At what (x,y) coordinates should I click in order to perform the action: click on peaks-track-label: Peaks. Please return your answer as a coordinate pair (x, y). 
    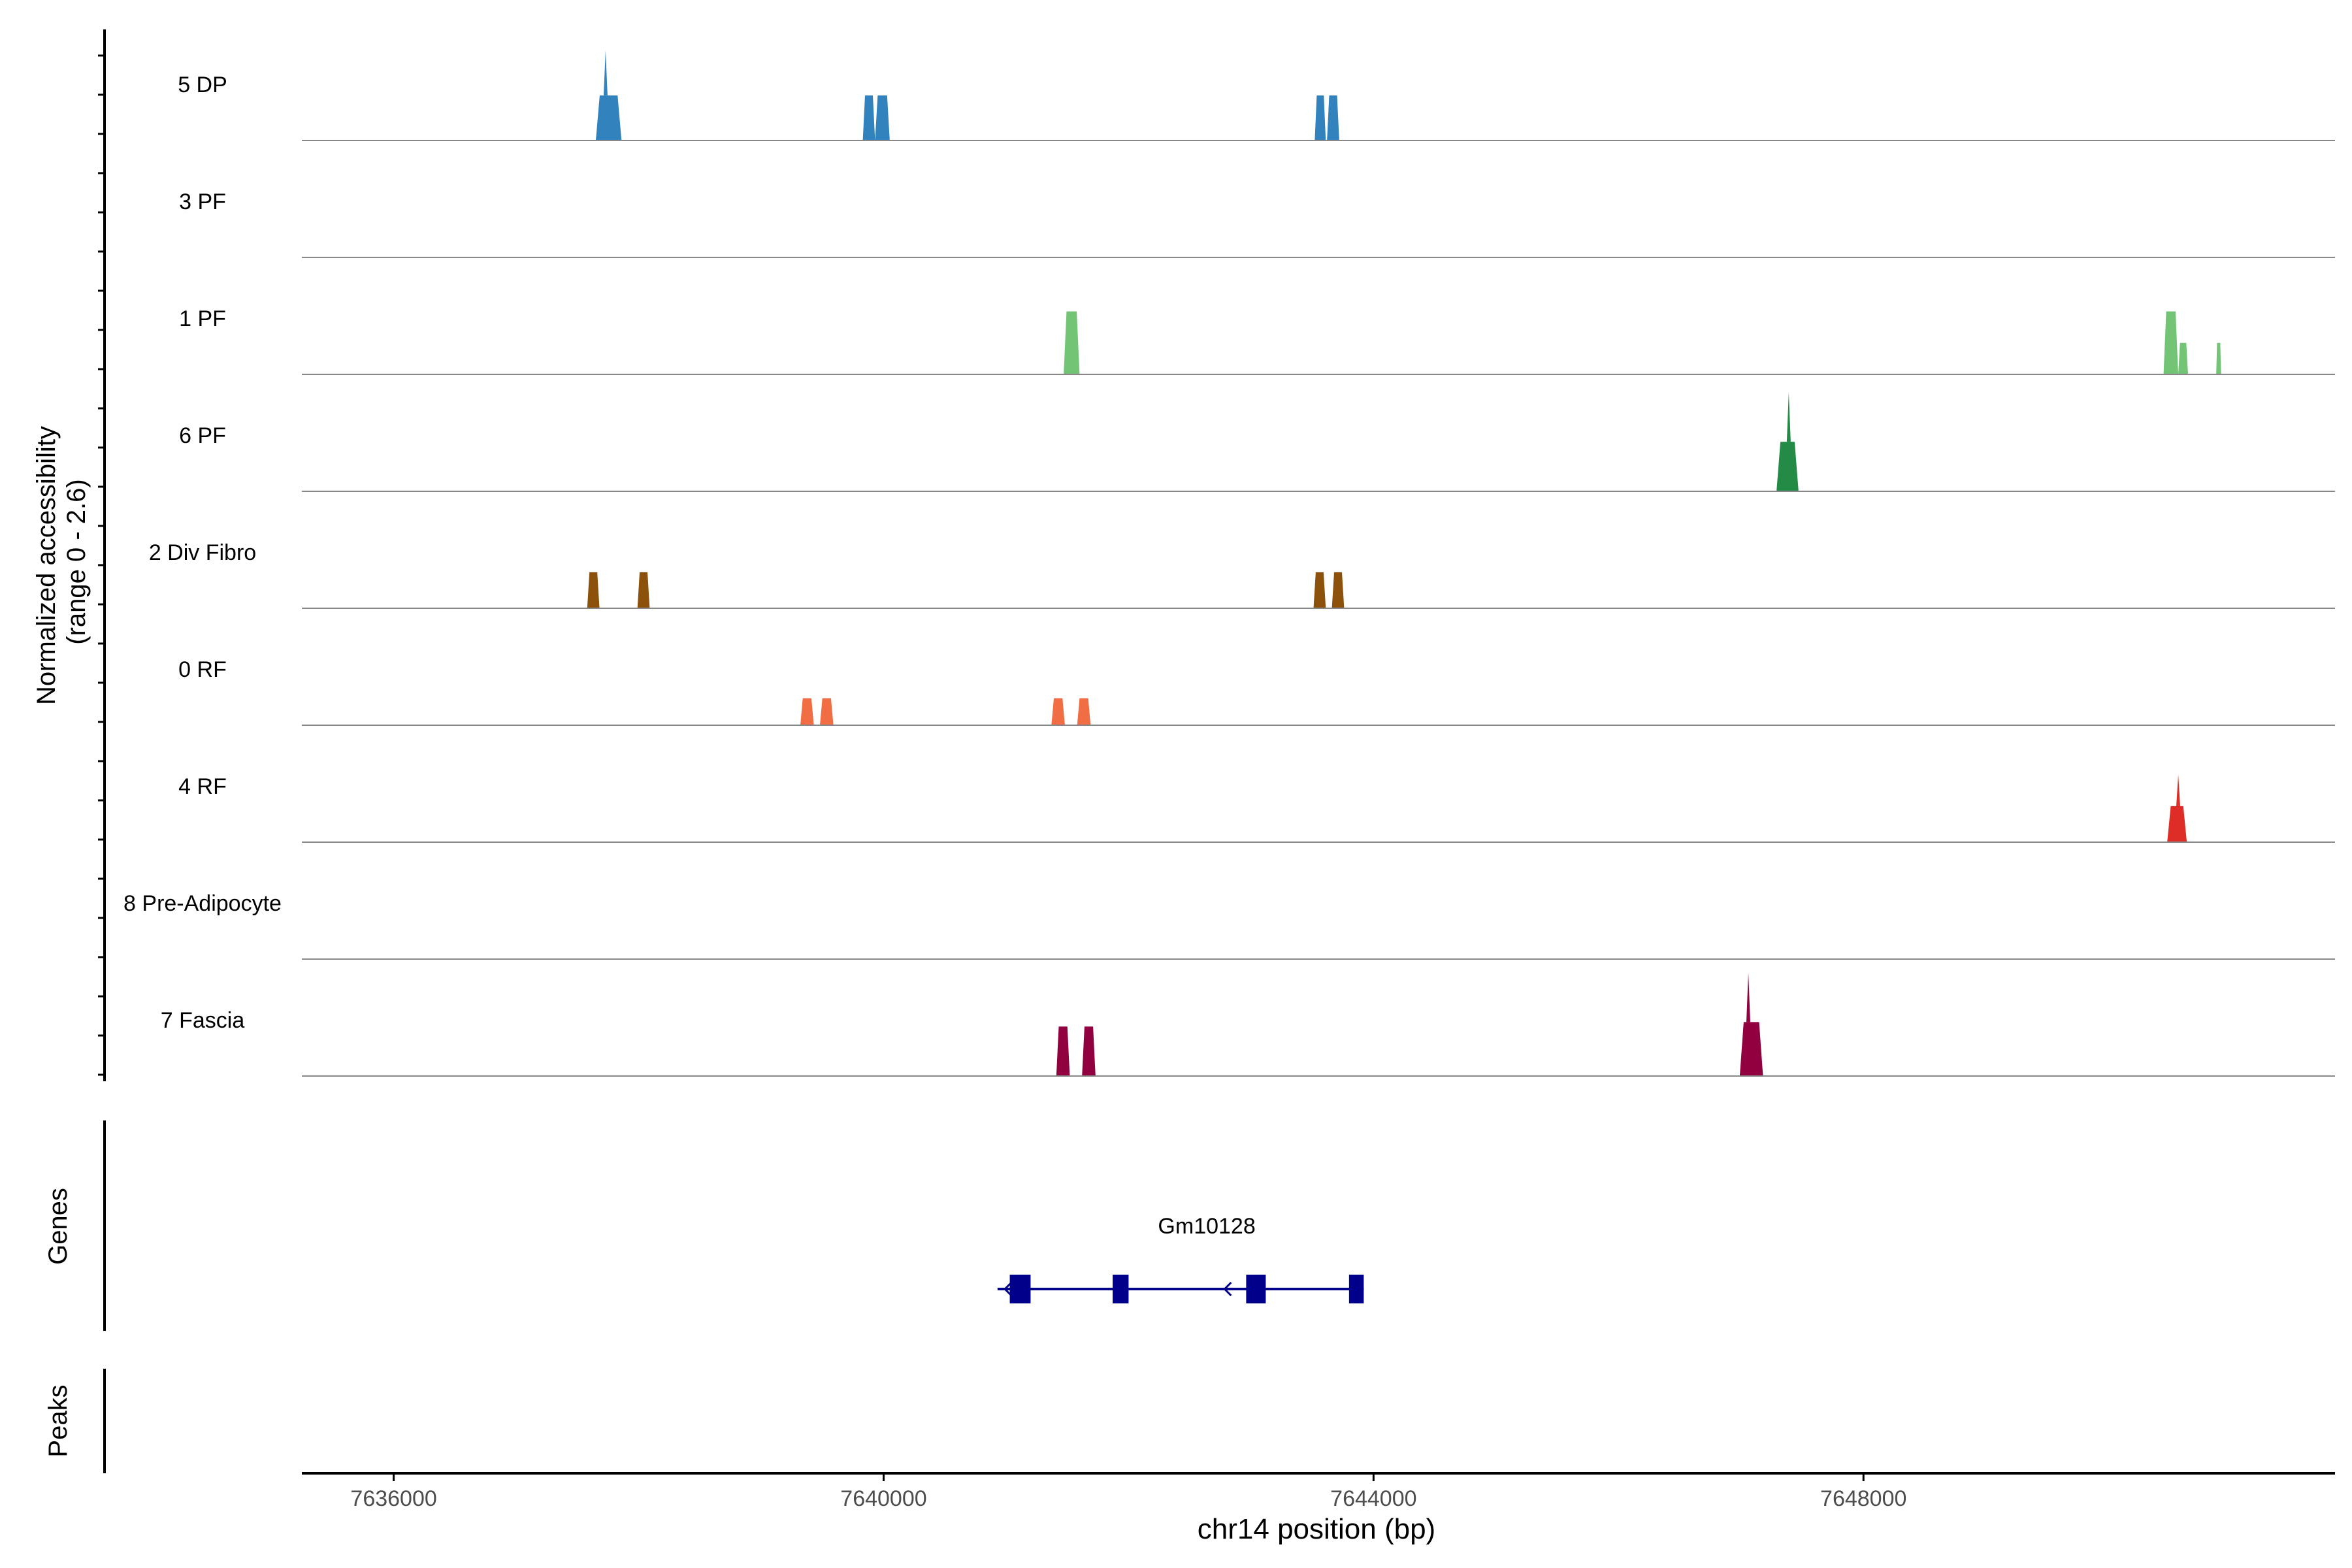
    Looking at the image, I should click on (58, 1420).